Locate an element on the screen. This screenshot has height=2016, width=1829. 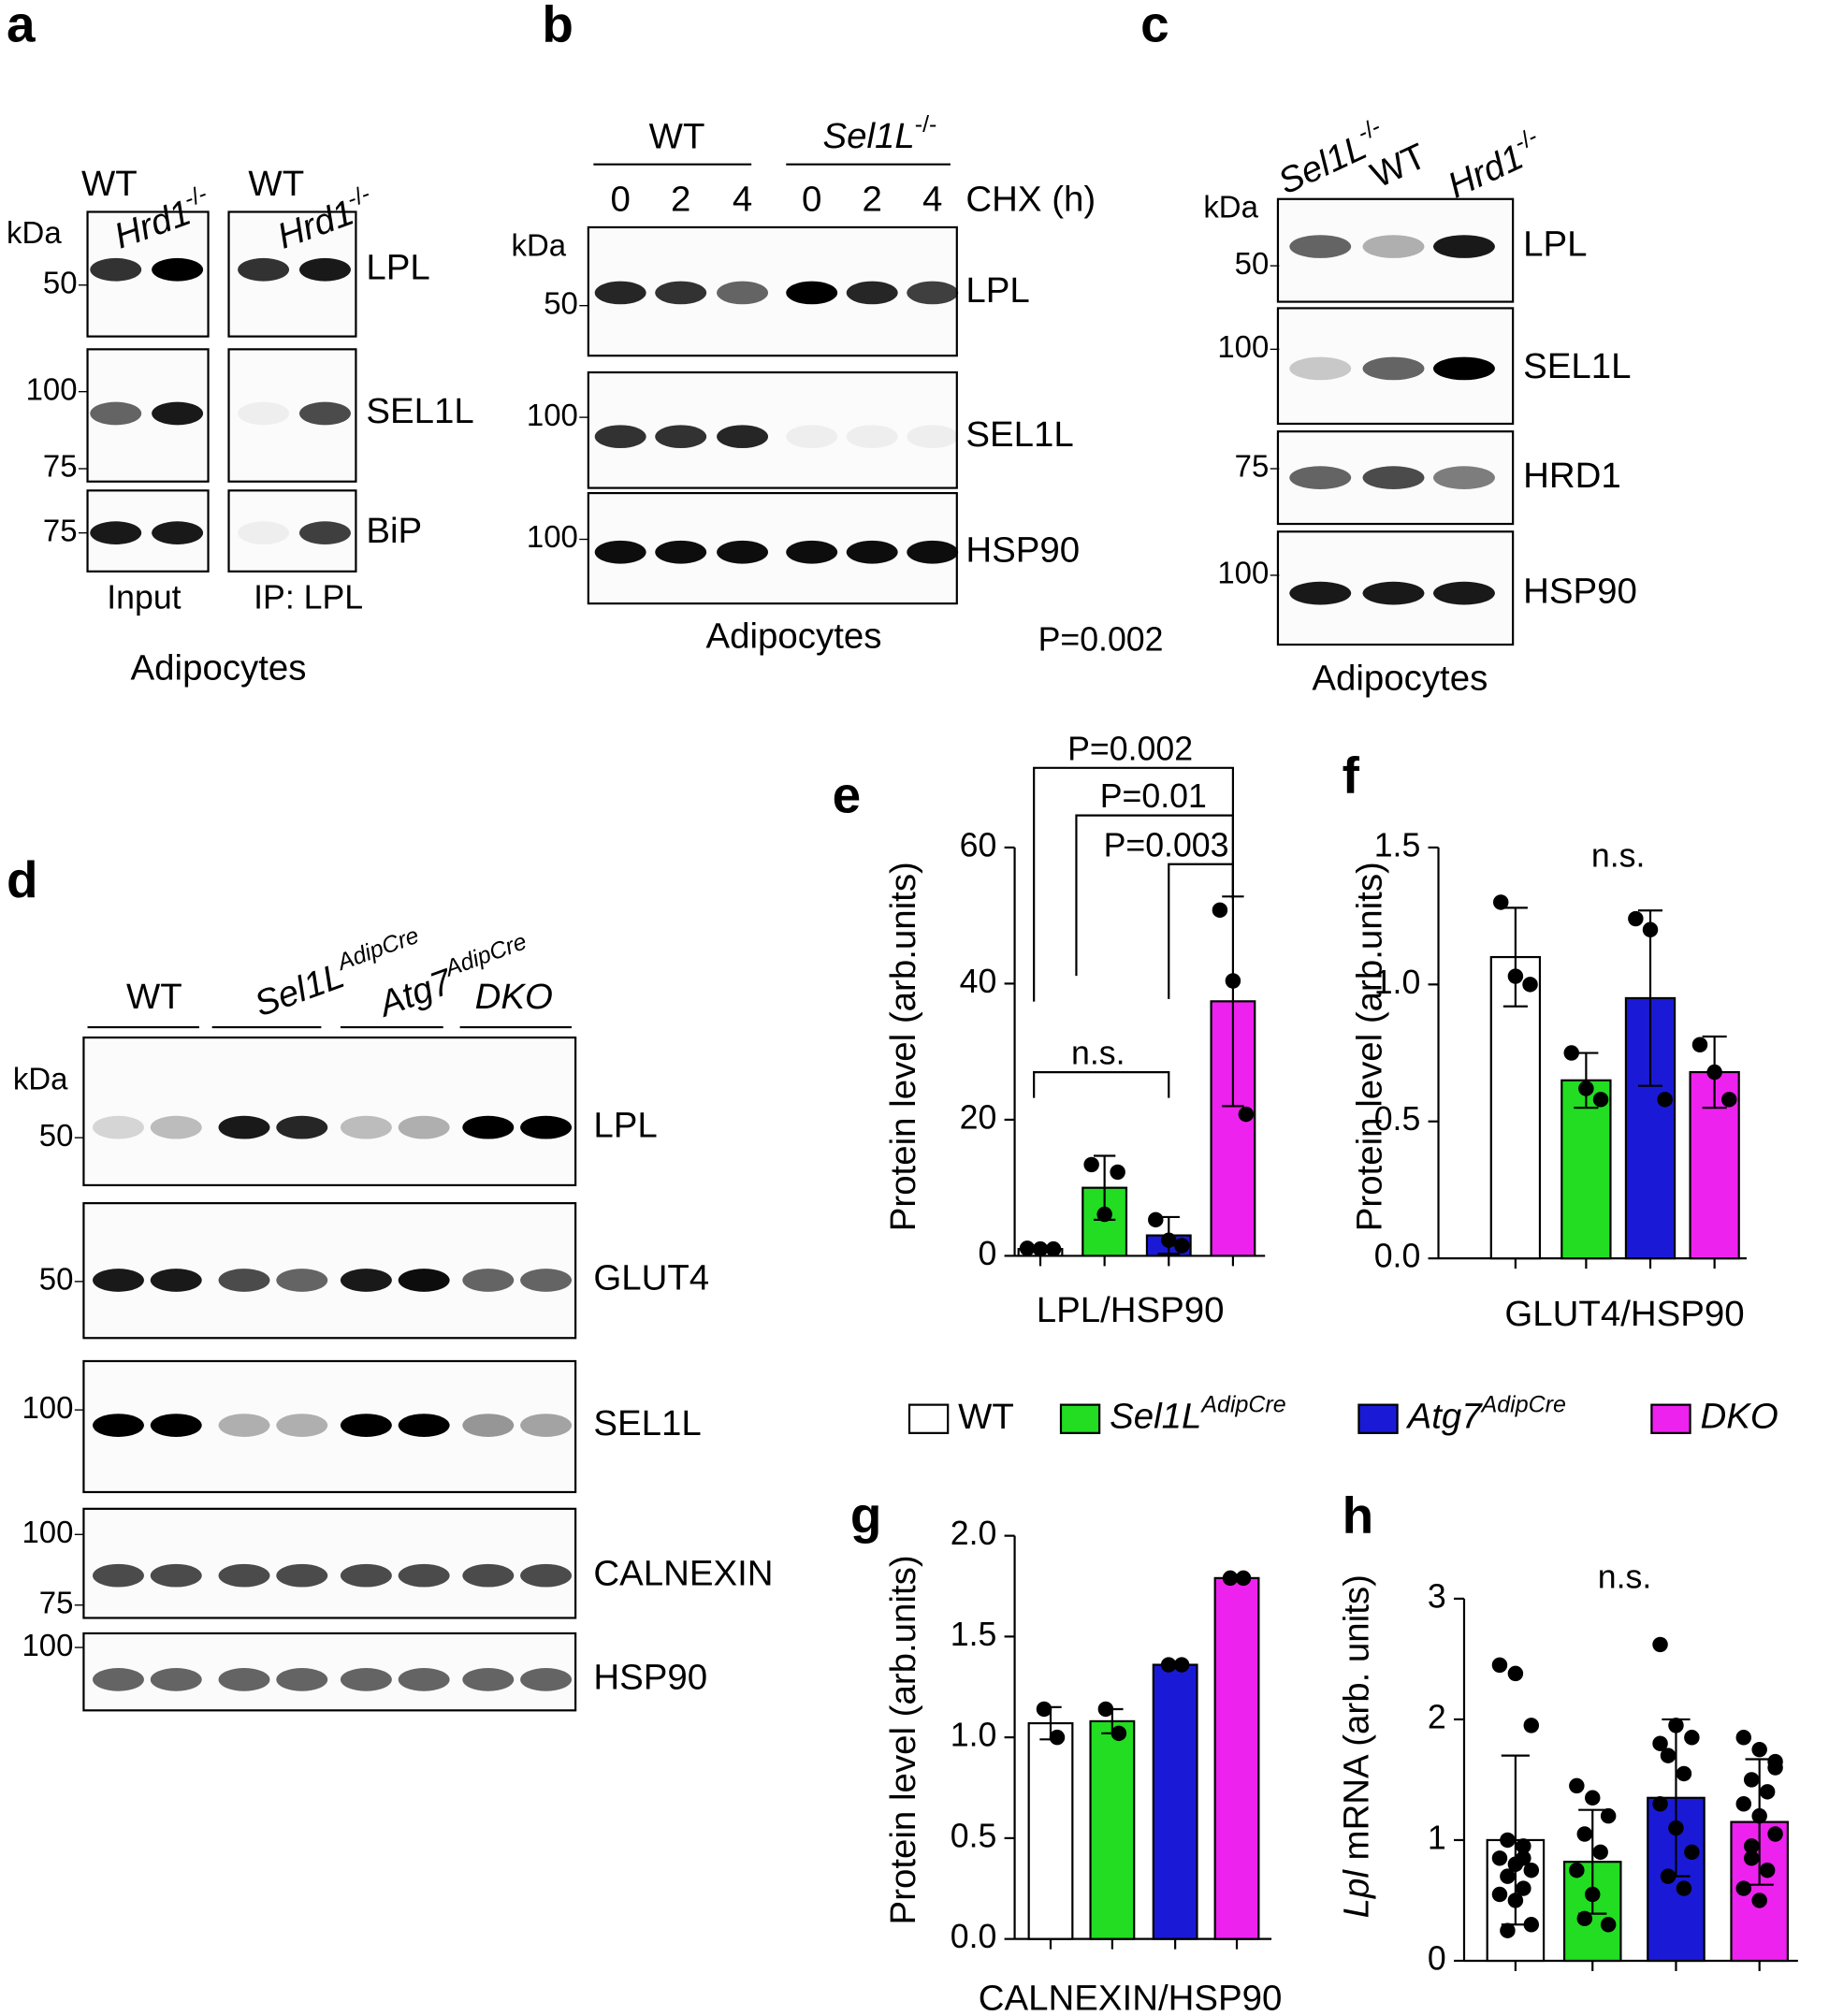
y-tick-label: 0.5 is located at coordinates (1398, 1119).